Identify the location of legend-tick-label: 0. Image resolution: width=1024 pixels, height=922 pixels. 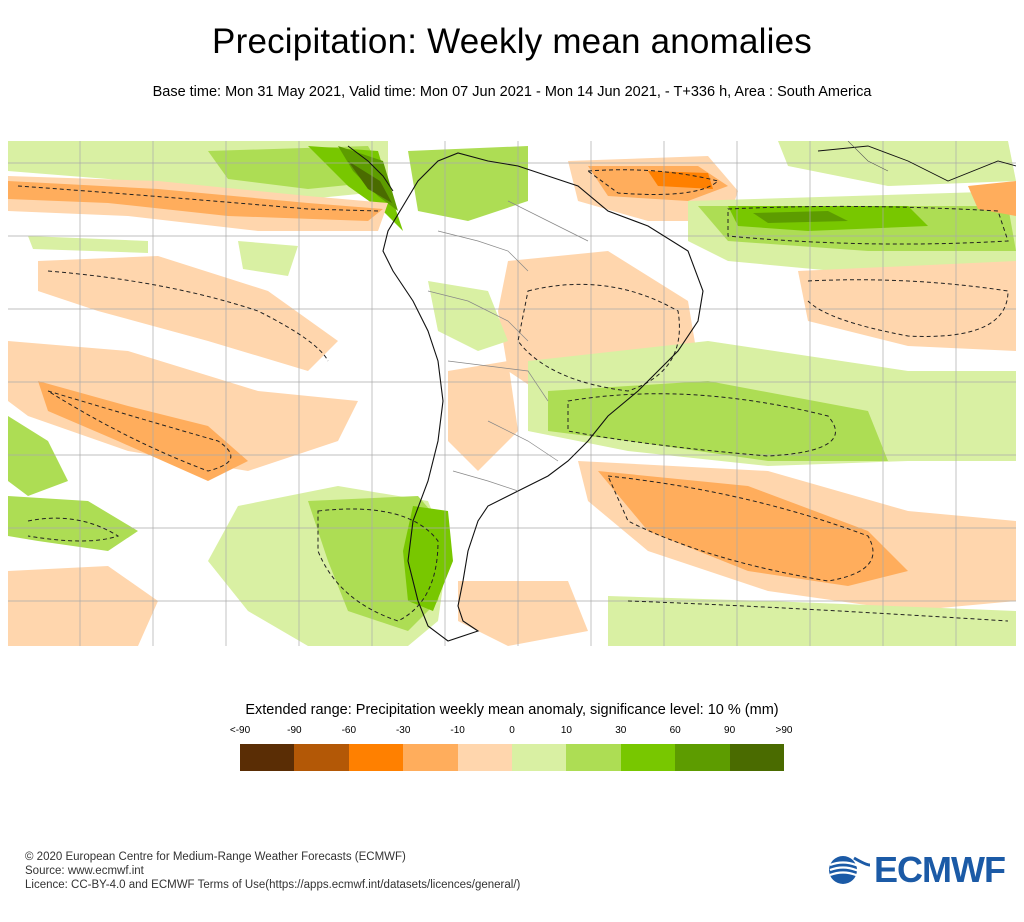
(512, 730).